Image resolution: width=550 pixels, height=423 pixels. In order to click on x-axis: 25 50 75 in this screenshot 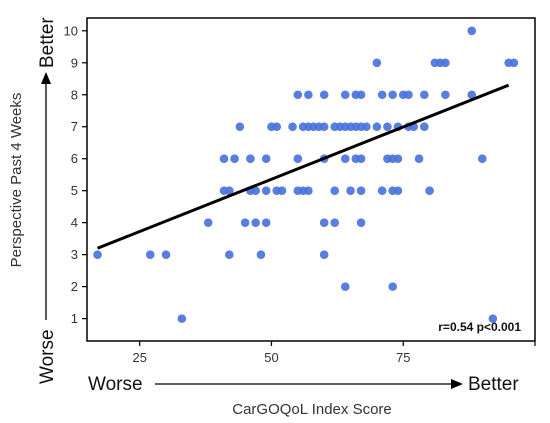, I will do `click(334, 353)`.